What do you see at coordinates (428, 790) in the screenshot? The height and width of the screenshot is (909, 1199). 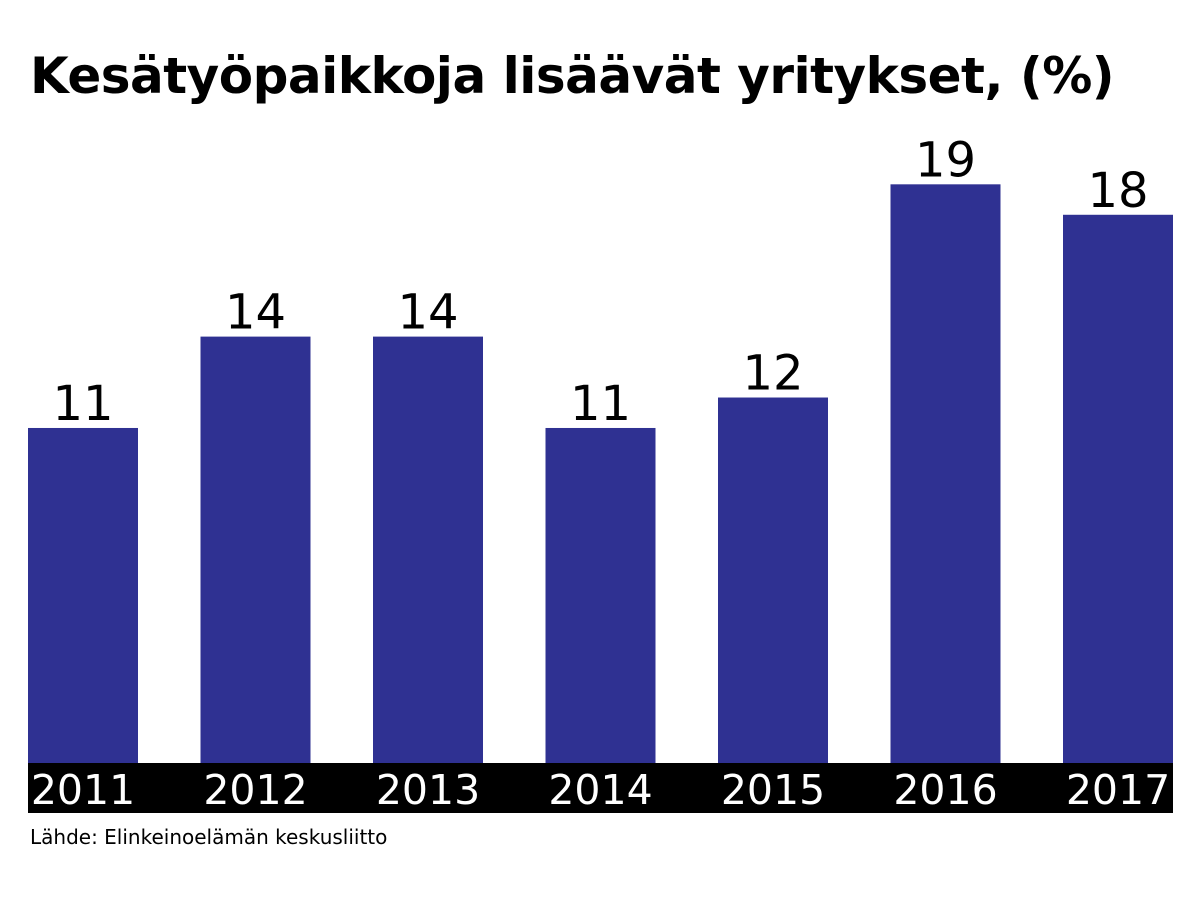 I see `x-tick-label-2013: 2013` at bounding box center [428, 790].